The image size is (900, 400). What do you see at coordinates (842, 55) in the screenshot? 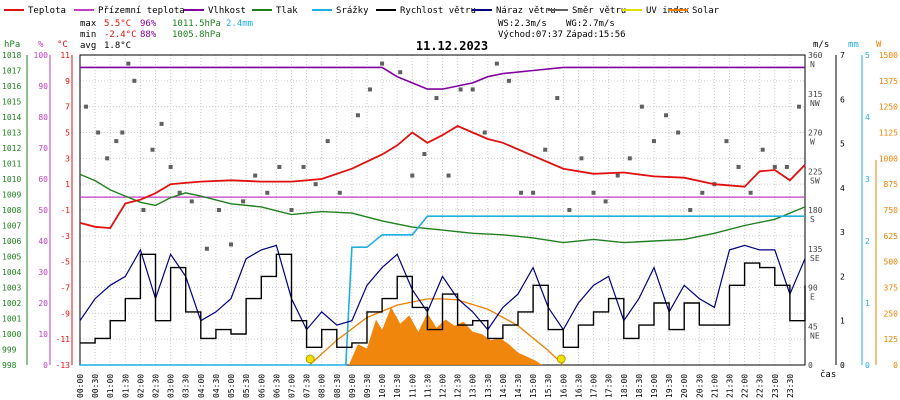
I see `wind-tick: 7` at bounding box center [842, 55].